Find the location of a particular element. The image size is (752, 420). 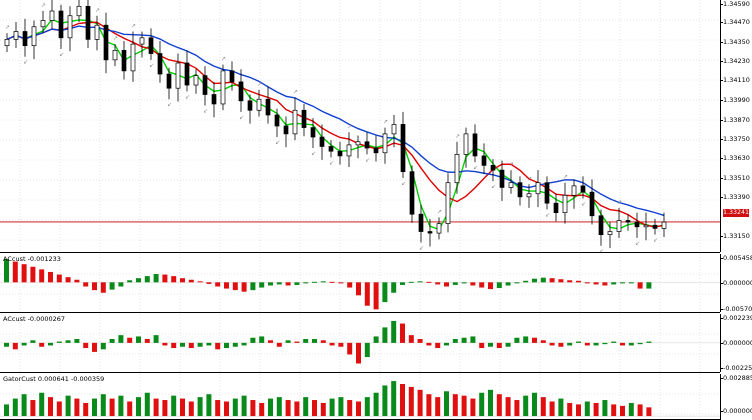

indicator-tick: 0.000000 is located at coordinates (735, 411).